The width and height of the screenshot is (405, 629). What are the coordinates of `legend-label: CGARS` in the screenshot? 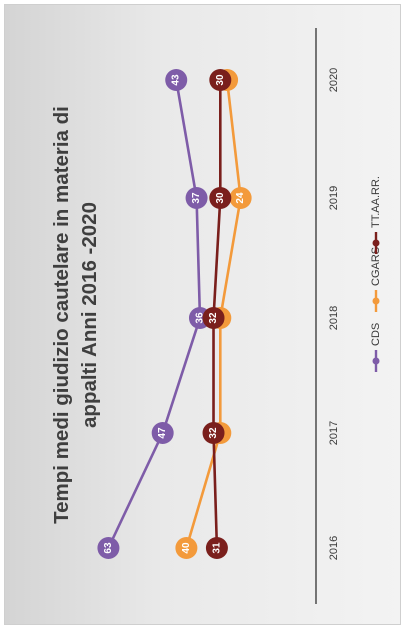 It's located at (376, 266).